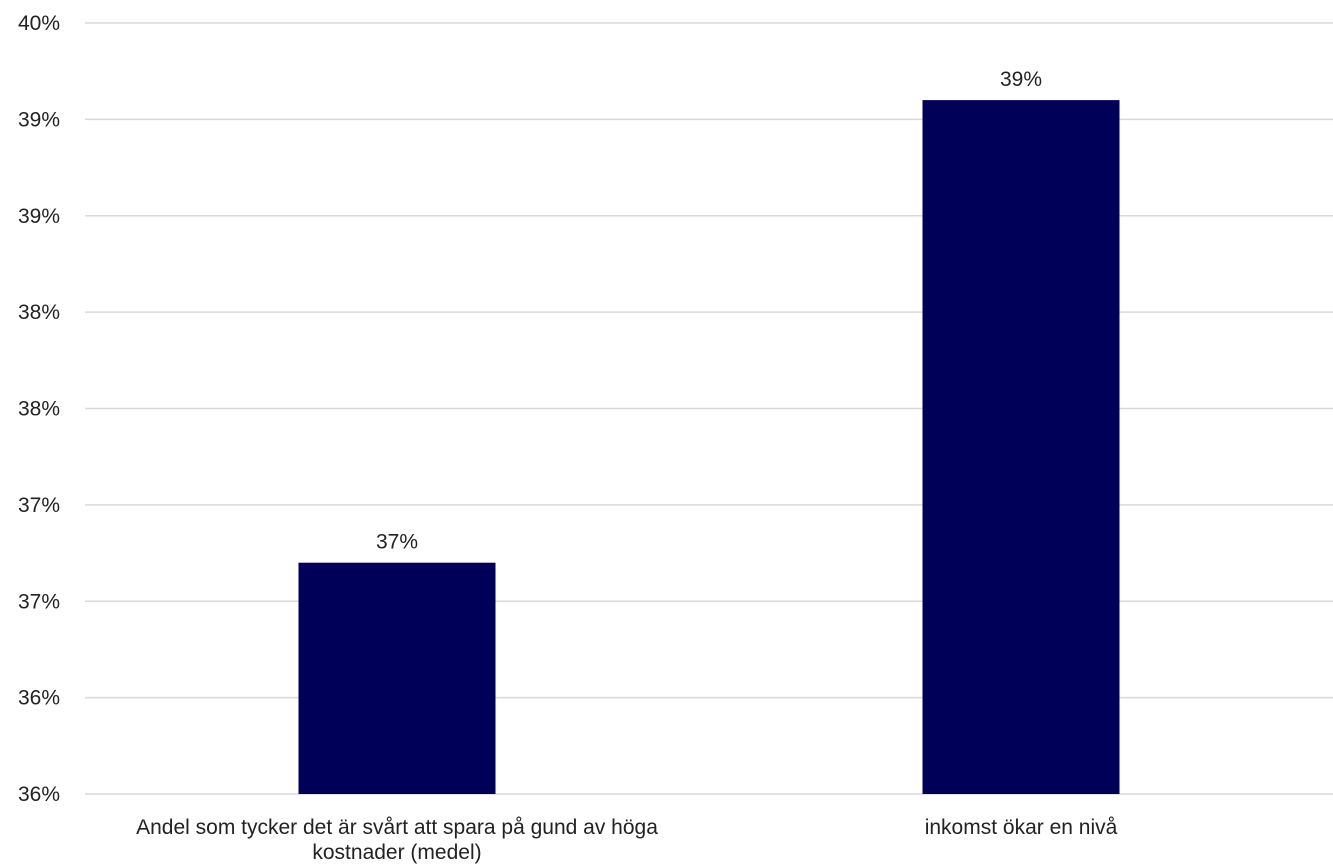 This screenshot has height=864, width=1333. What do you see at coordinates (396, 852) in the screenshot?
I see `category-label: kostnader (medel)` at bounding box center [396, 852].